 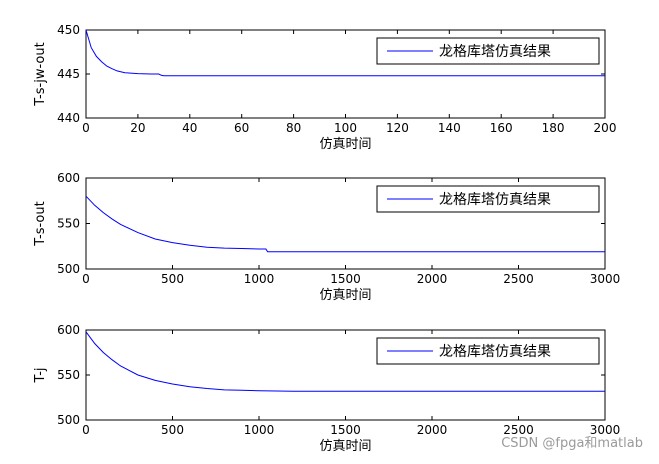 What do you see at coordinates (68, 118) in the screenshot?
I see `y-tick-label: 440` at bounding box center [68, 118].